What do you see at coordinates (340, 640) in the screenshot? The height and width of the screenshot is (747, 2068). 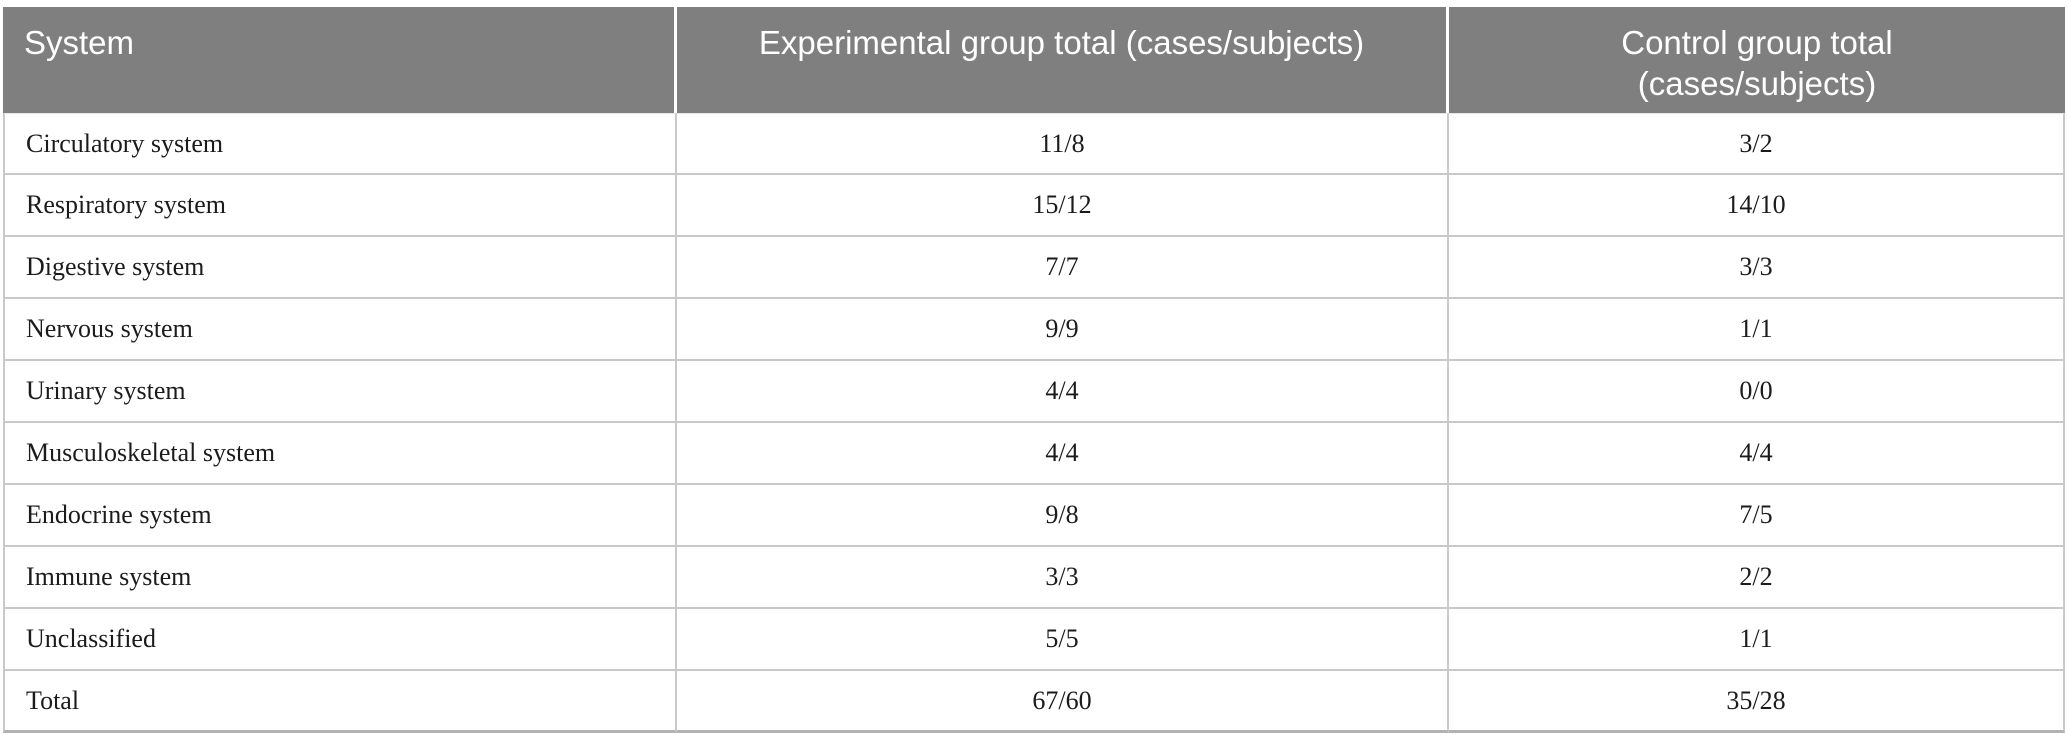 I see `cell-system: Unclassified` at bounding box center [340, 640].